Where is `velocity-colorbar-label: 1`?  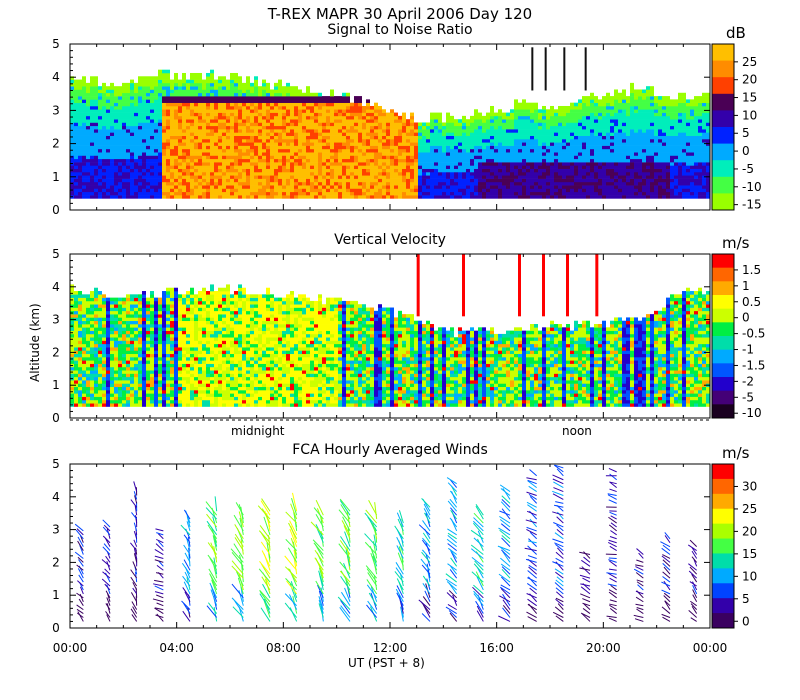 velocity-colorbar-label: 1 is located at coordinates (746, 286).